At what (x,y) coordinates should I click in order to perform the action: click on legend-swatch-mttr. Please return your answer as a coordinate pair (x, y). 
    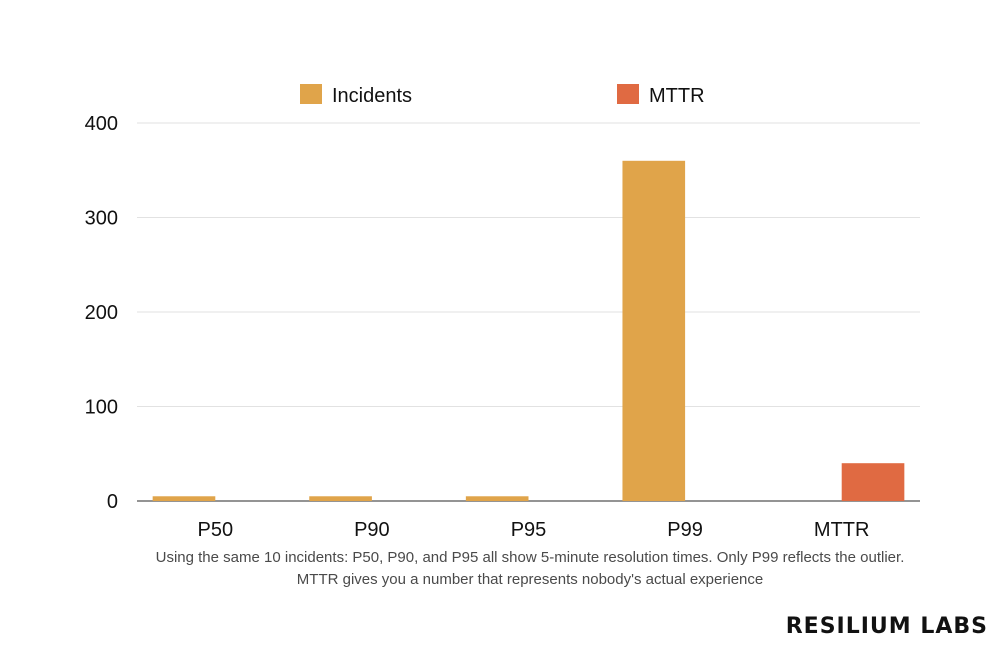
    Looking at the image, I should click on (628, 94).